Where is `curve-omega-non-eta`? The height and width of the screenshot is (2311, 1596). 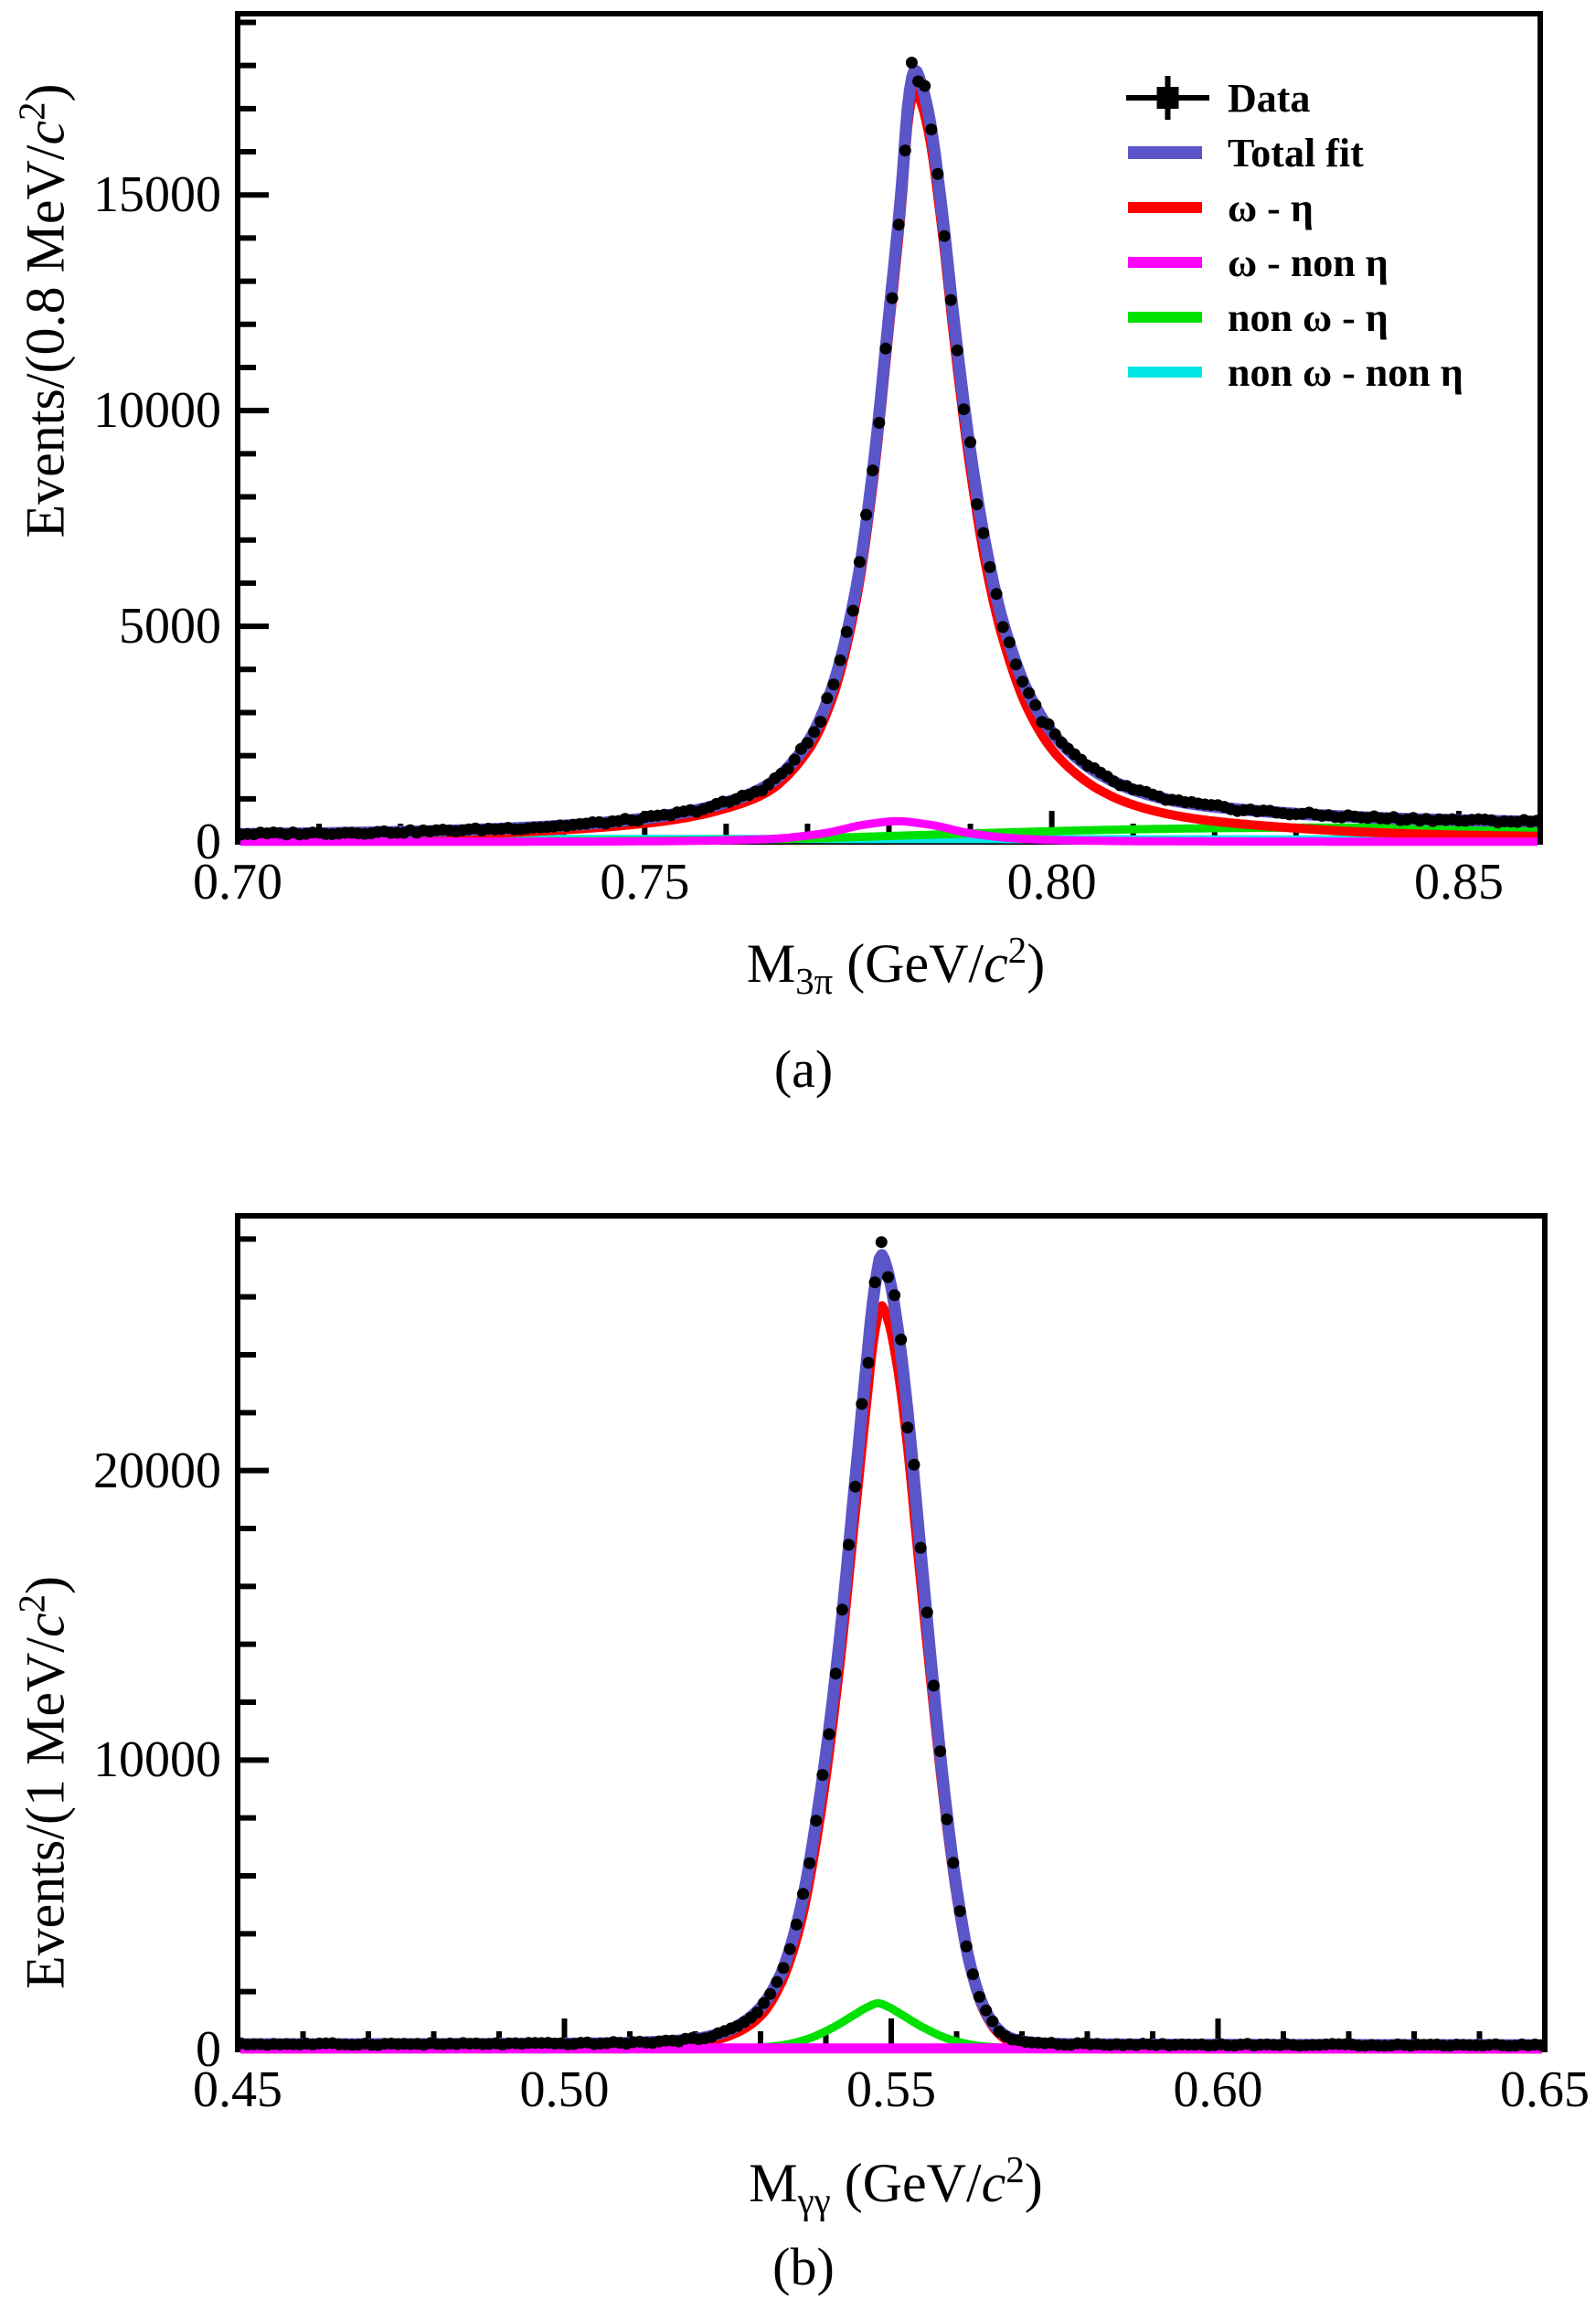 curve-omega-non-eta is located at coordinates (888, 831).